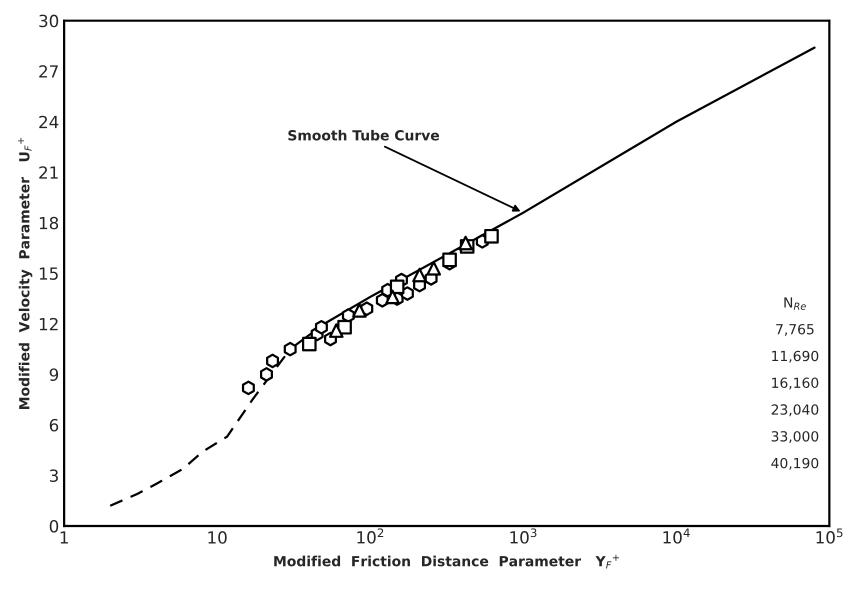 This screenshot has width=855, height=591. I want to click on x-tick-label: 10$^{3}$, so click(523, 536).